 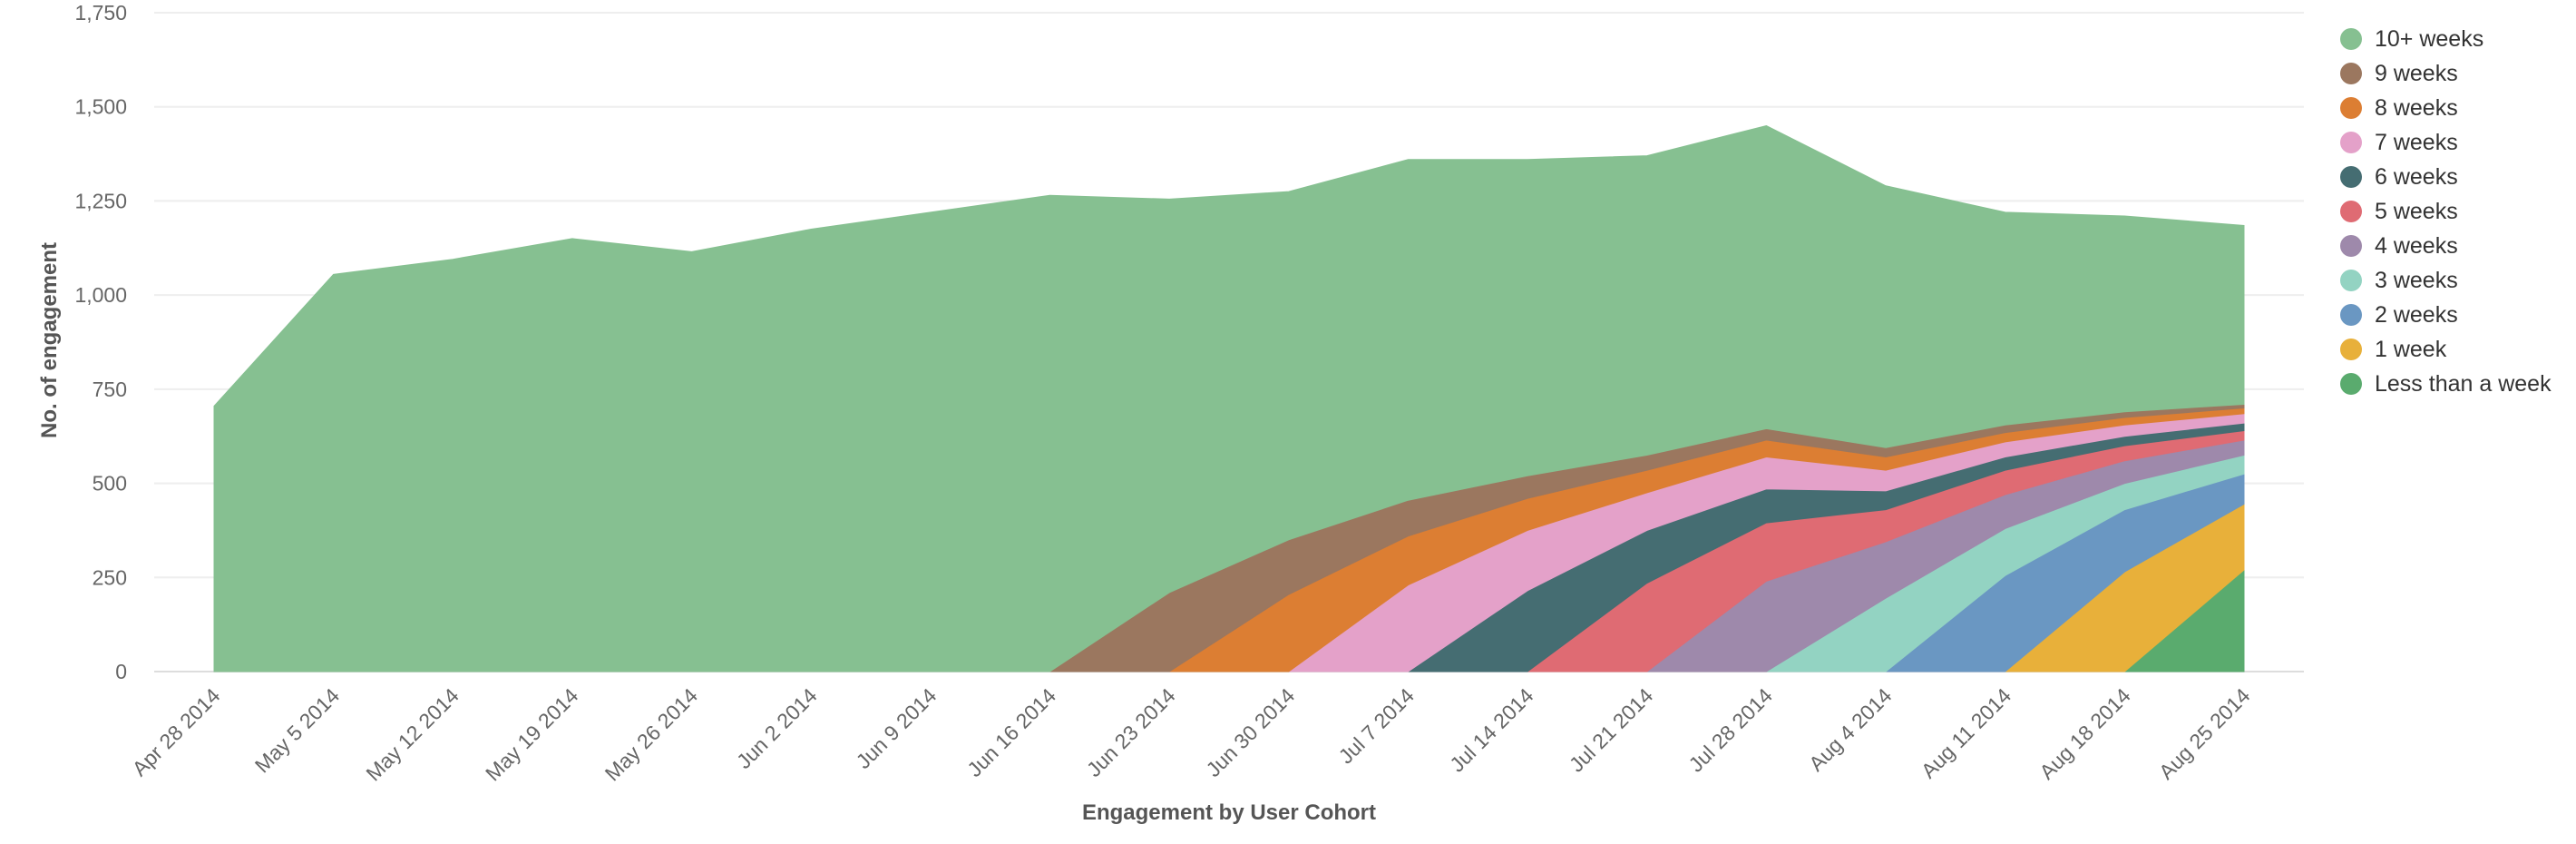 I want to click on legend-item: 1 week, so click(x=2446, y=349).